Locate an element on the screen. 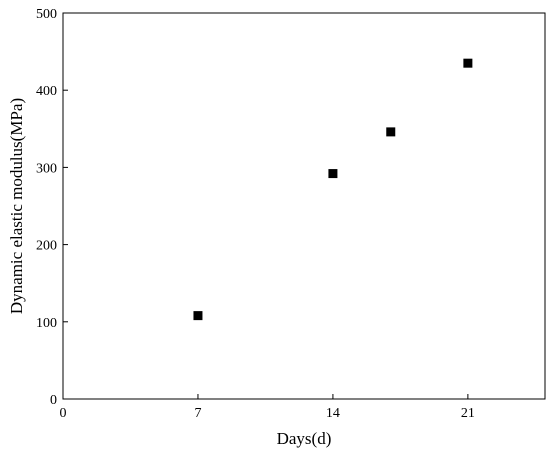 The image size is (550, 454). y-tick-label: 500 is located at coordinates (46, 14).